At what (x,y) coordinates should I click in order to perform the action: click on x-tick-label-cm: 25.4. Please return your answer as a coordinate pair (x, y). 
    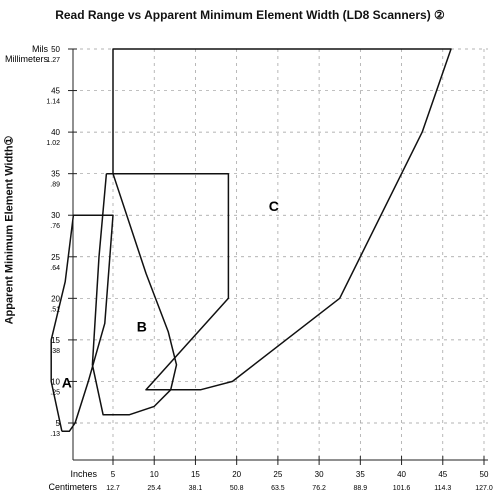
    Looking at the image, I should click on (154, 488).